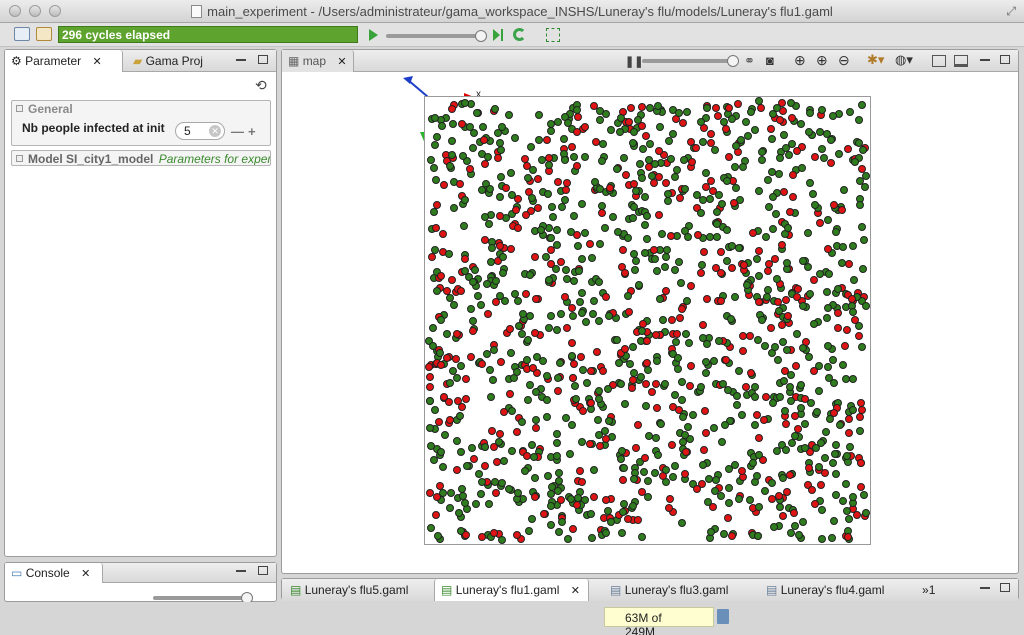  Describe the element at coordinates (215, 131) in the screenshot. I see `clear-icon: ✕` at that location.